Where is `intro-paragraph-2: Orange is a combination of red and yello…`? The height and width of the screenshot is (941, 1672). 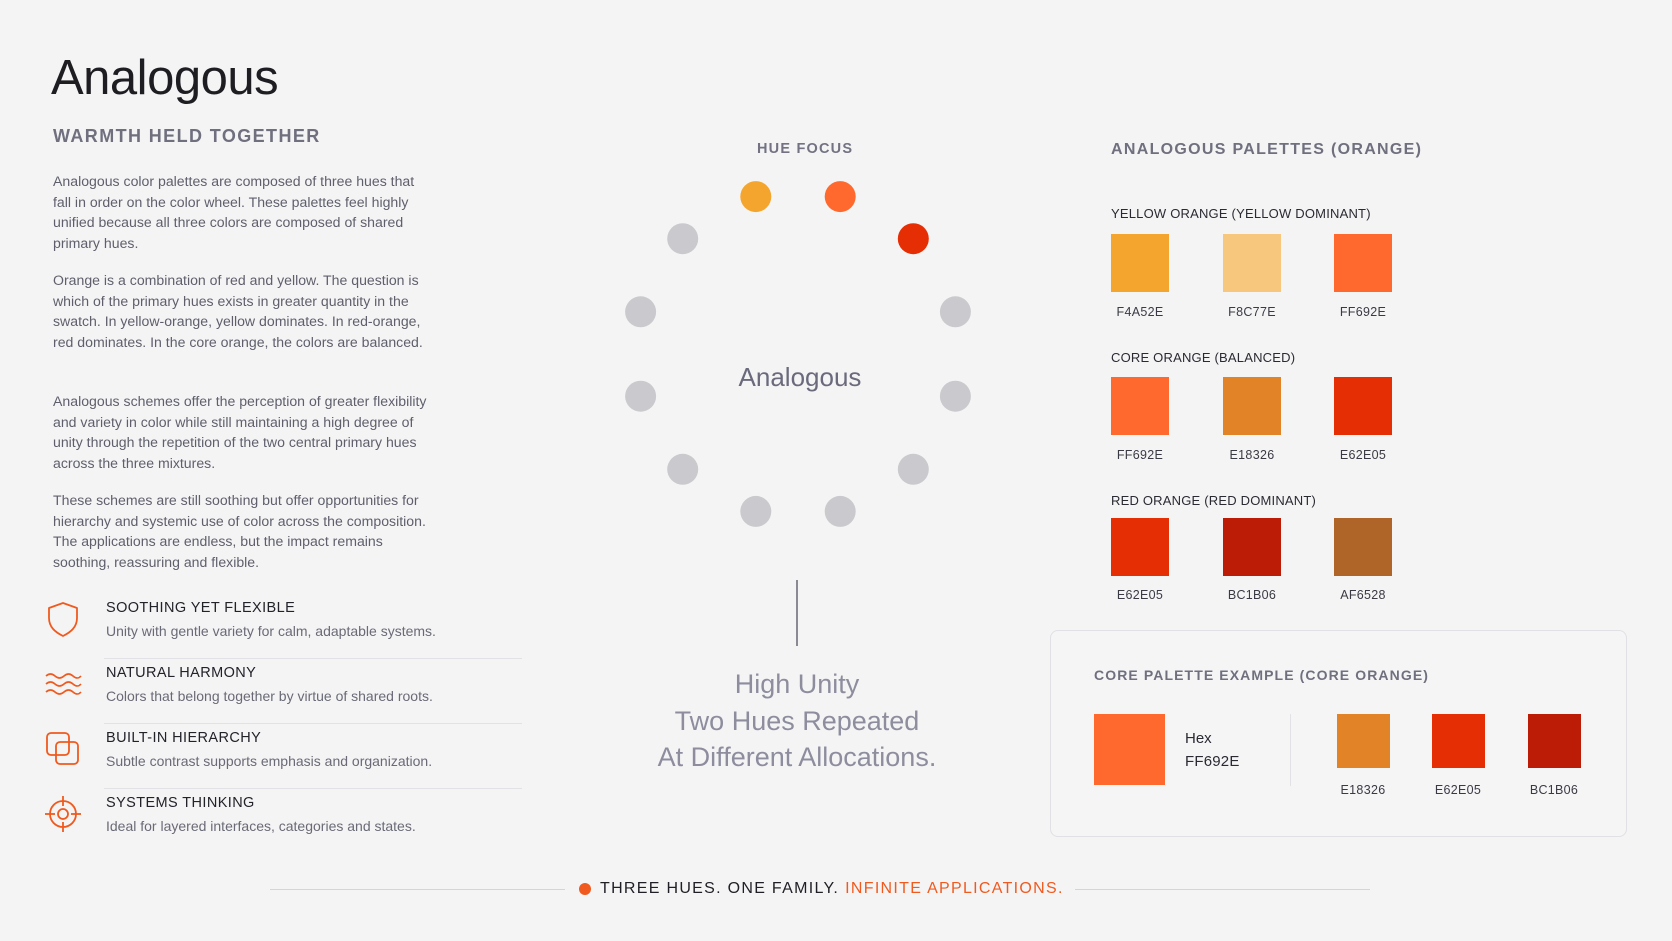
intro-paragraph-2: Orange is a combination of red and yello… is located at coordinates (238, 311).